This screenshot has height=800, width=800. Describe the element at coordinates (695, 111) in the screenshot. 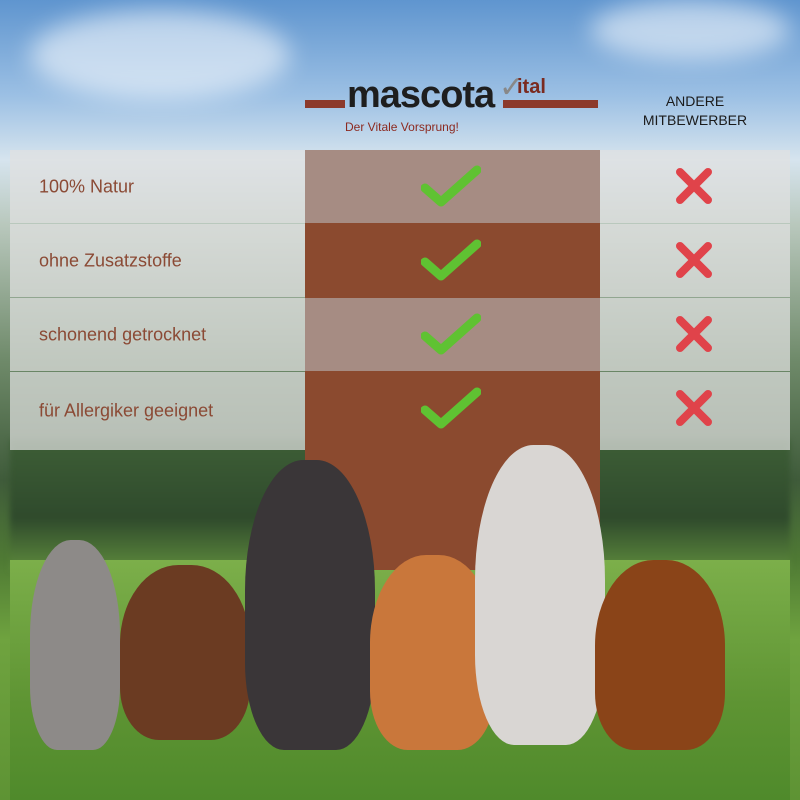

I see `competitor-heading: ANDERE MITBEWERBER` at that location.